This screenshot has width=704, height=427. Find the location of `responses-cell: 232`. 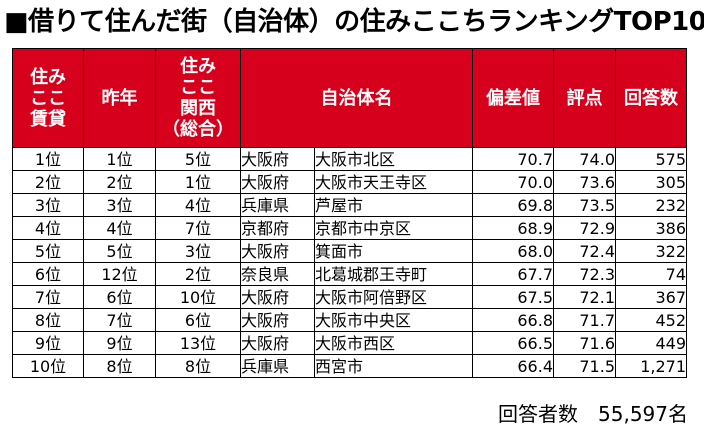

responses-cell: 232 is located at coordinates (651, 205).